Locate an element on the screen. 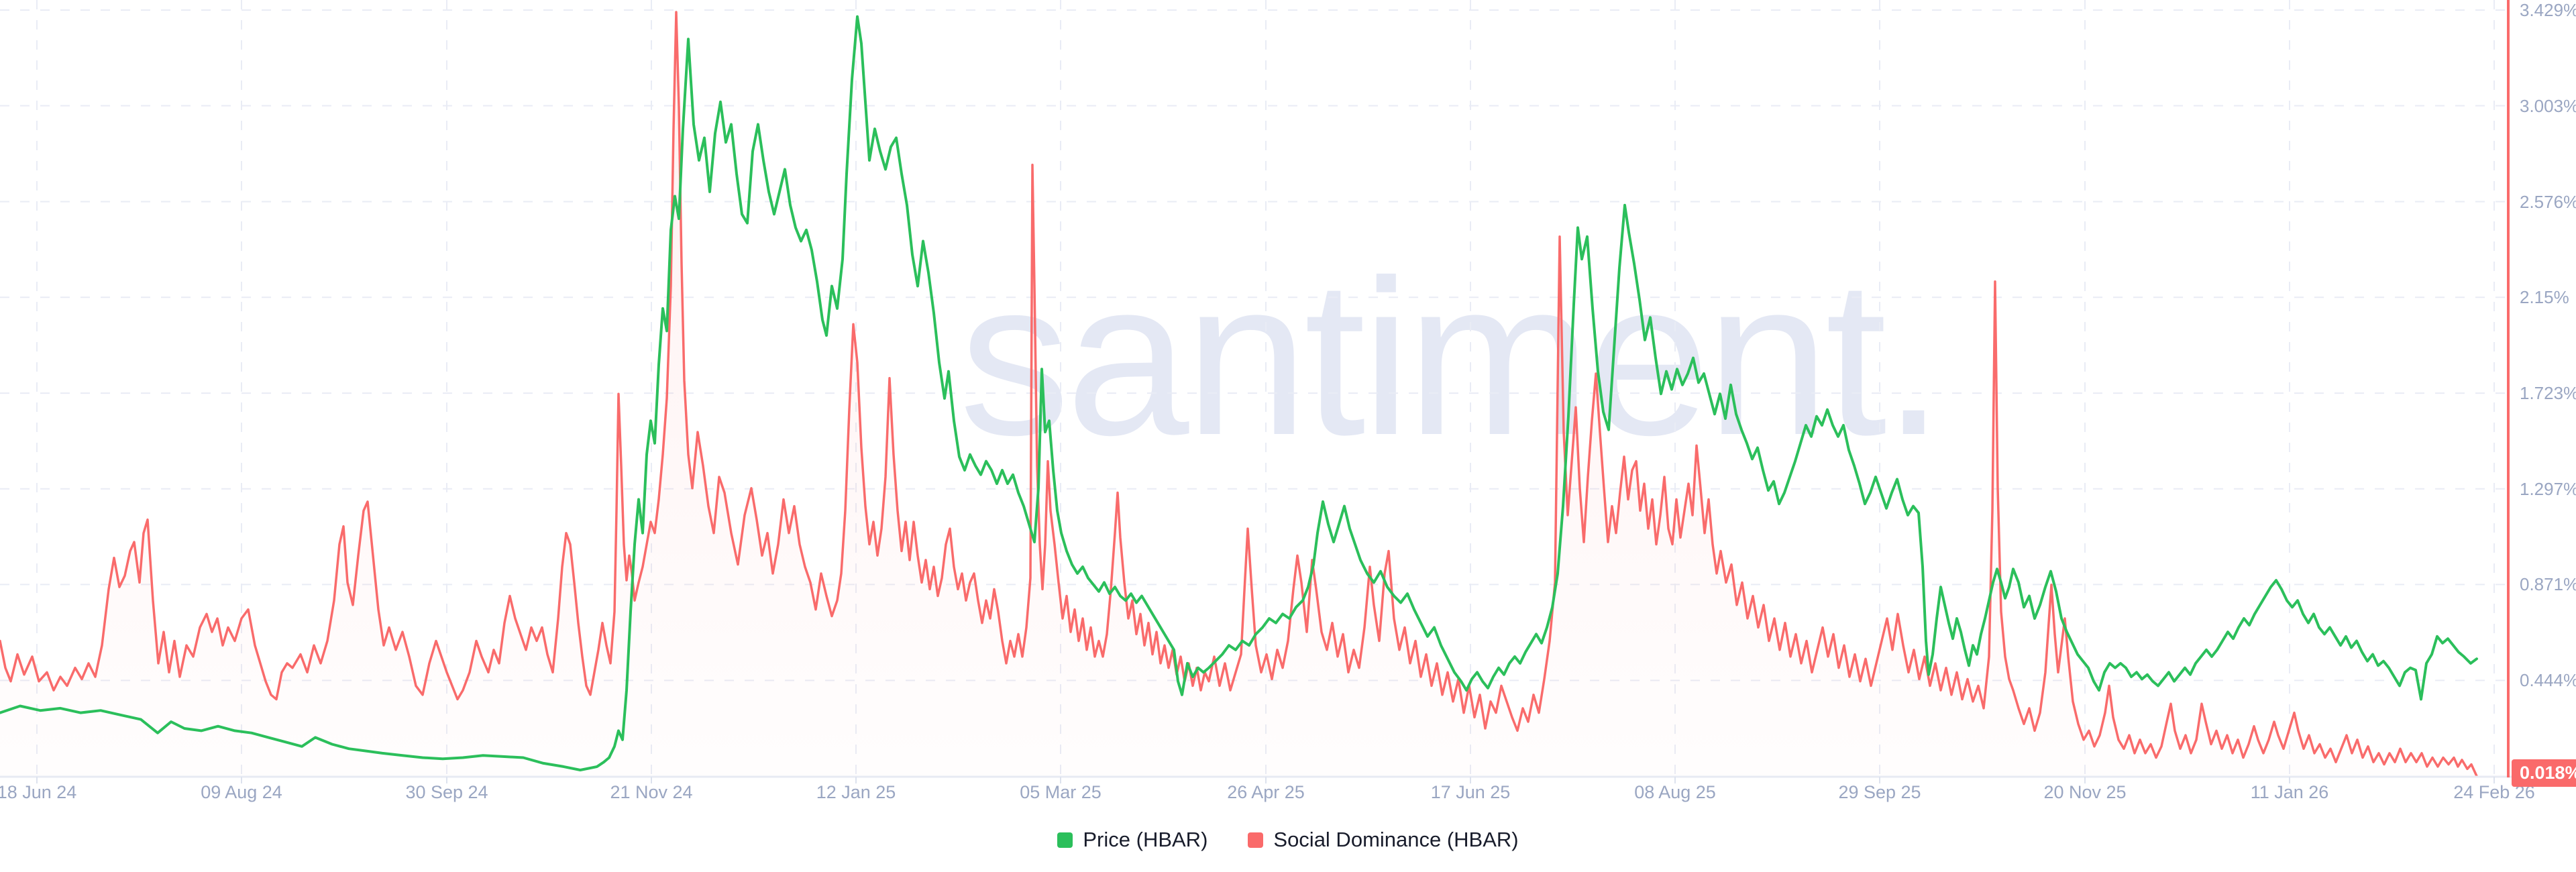 The width and height of the screenshot is (2576, 872). y-axis-label: 3.003% is located at coordinates (2548, 106).